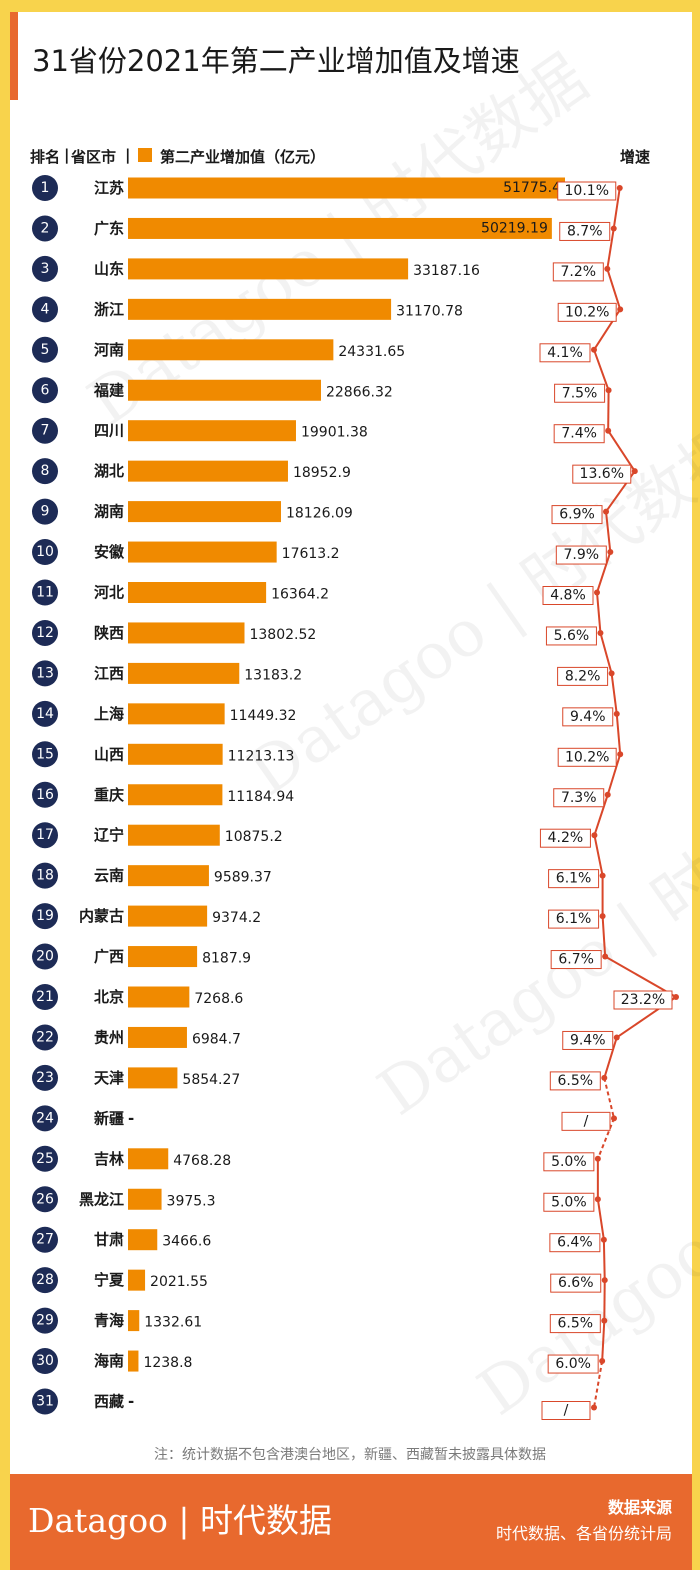 The image size is (700, 1570). Describe the element at coordinates (319, 514) in the screenshot. I see `value-label: 18126.09` at that location.